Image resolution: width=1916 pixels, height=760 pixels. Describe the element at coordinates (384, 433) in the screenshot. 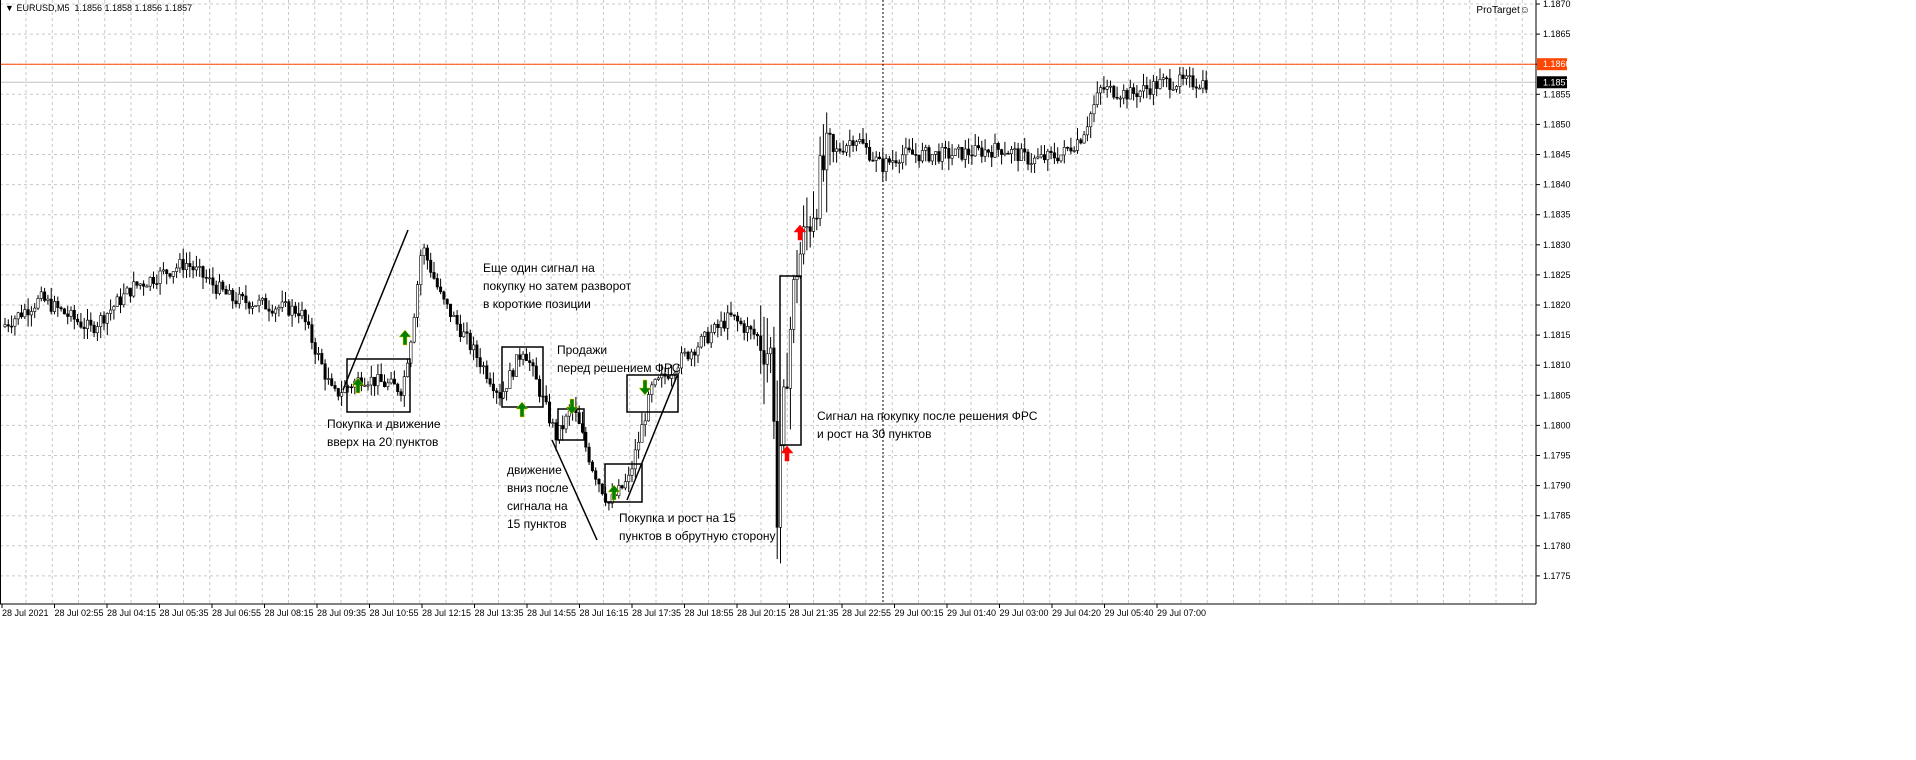

I see `annotation-buy-up-20: Покупка и движение вверх на 20 пунктов` at that location.